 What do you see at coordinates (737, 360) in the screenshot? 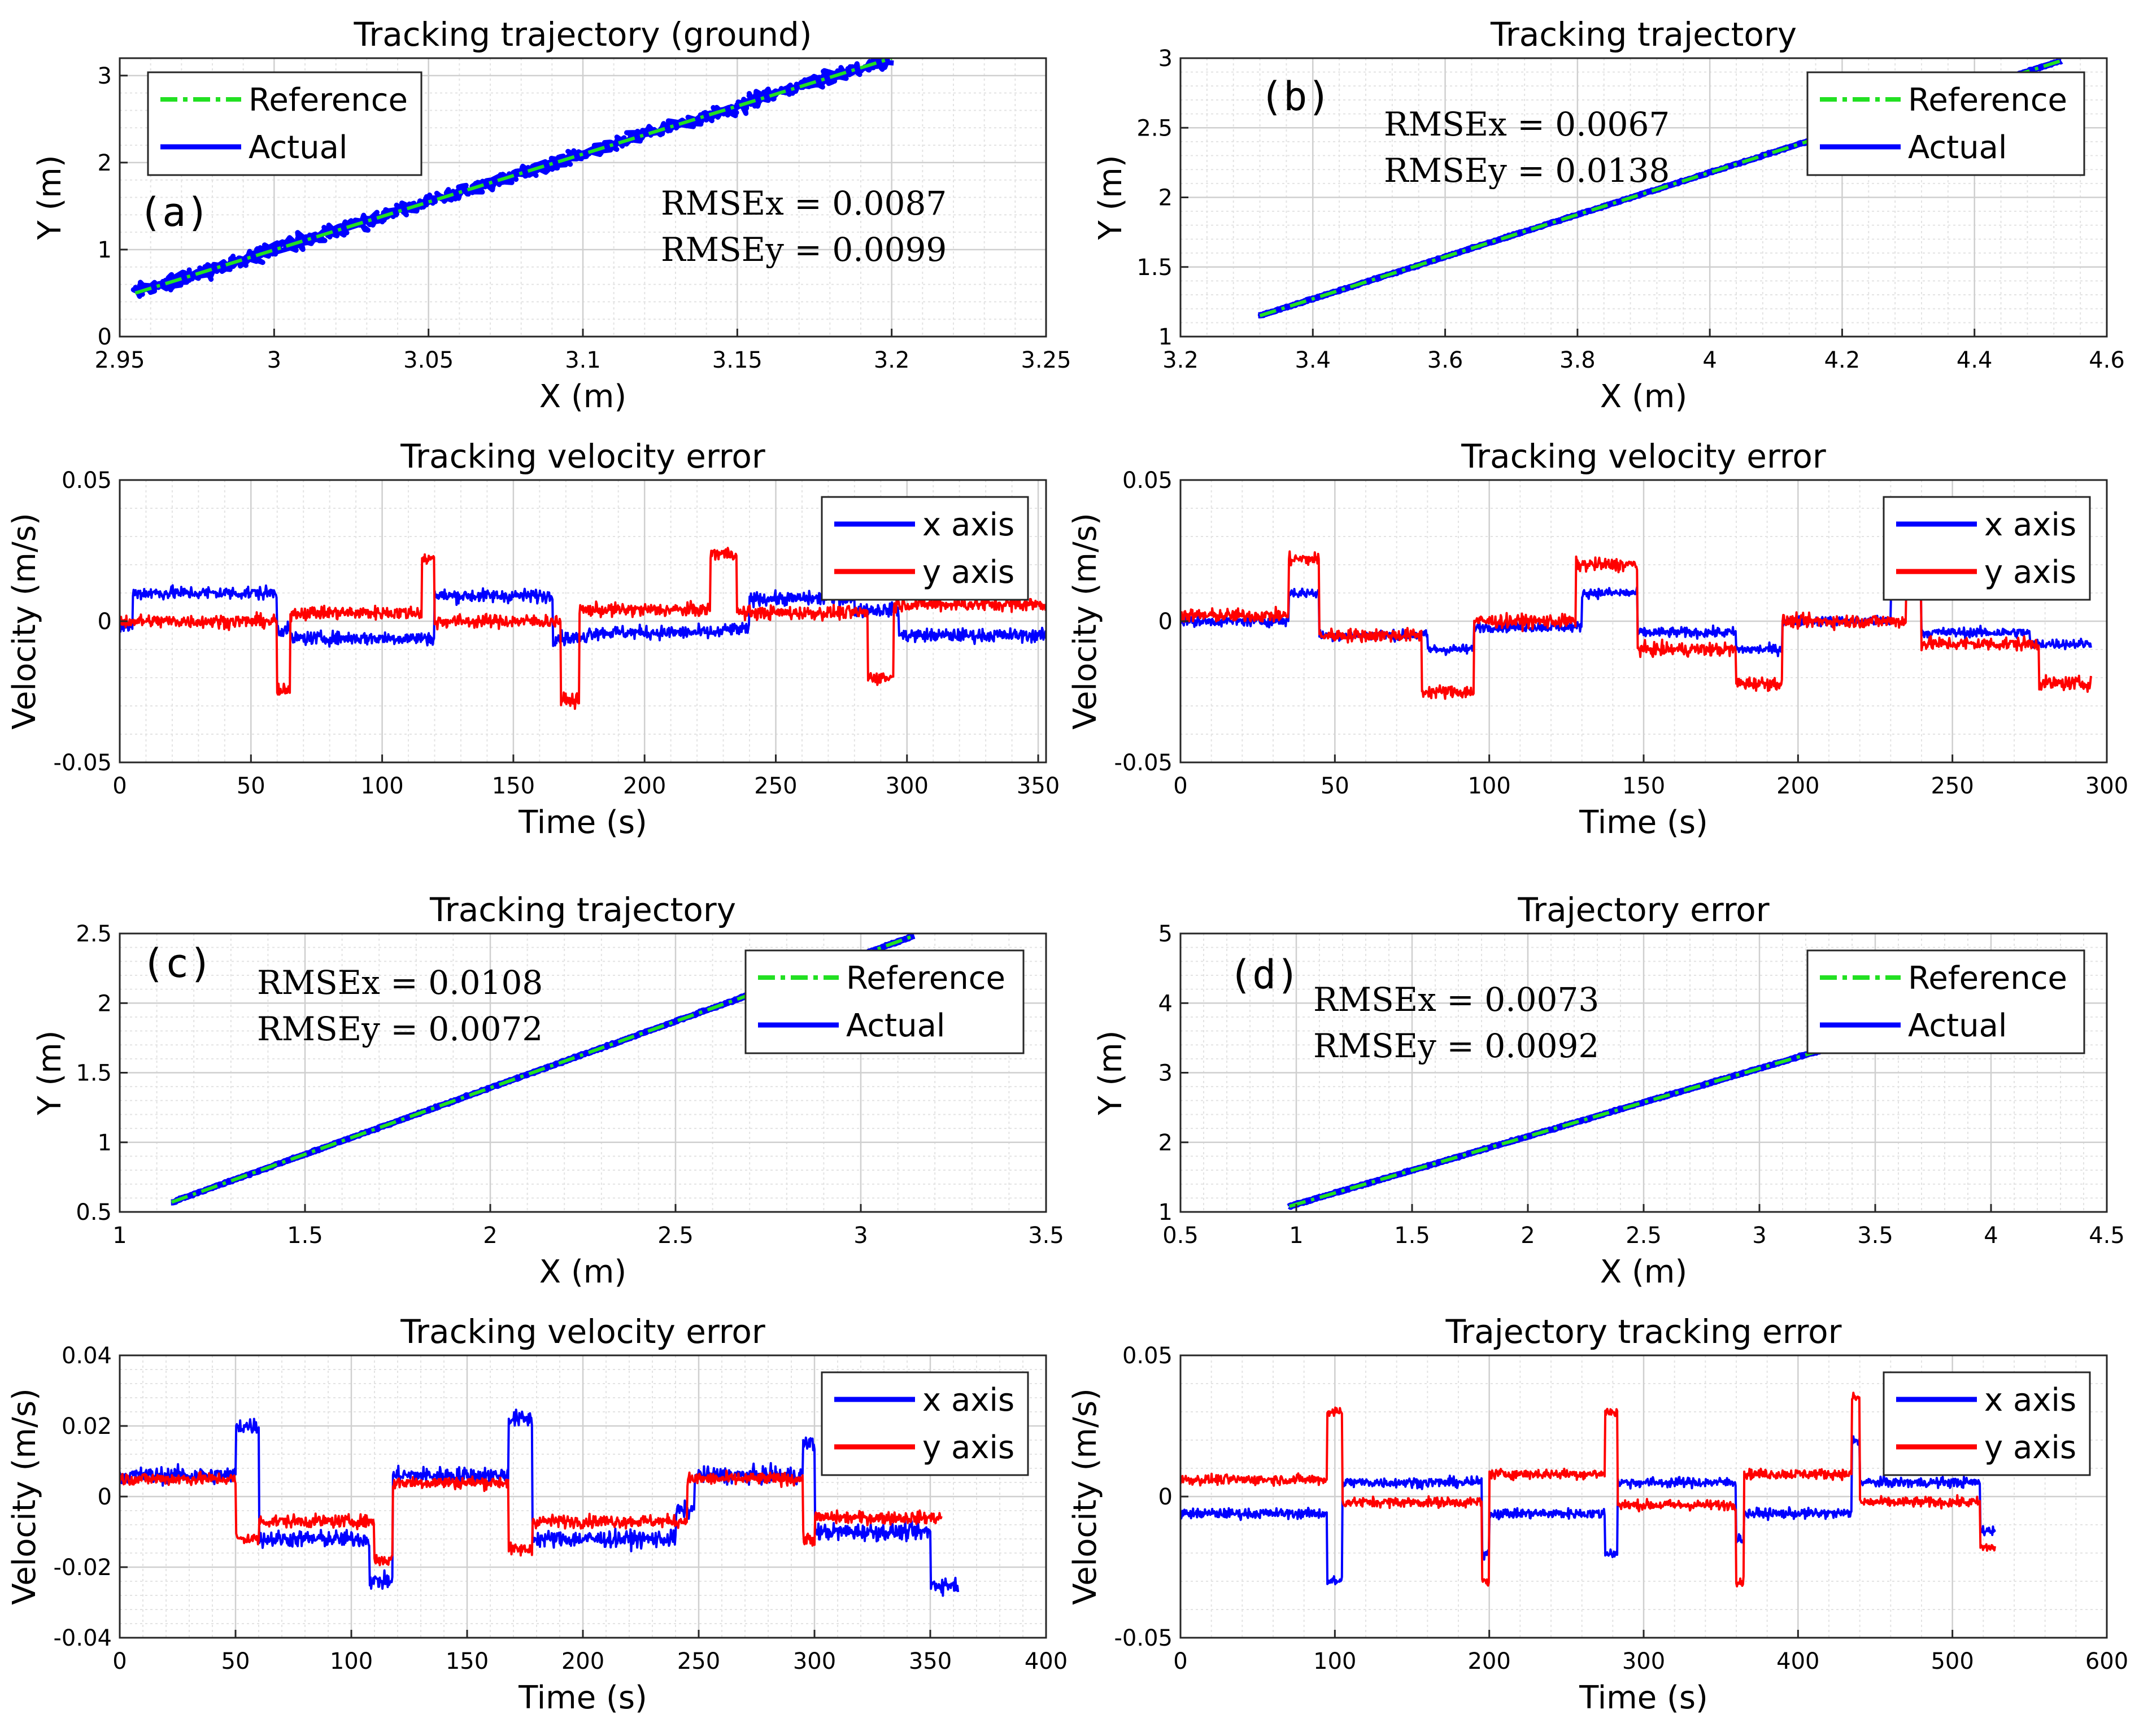
I see `x-tick-label: 3.15` at bounding box center [737, 360].